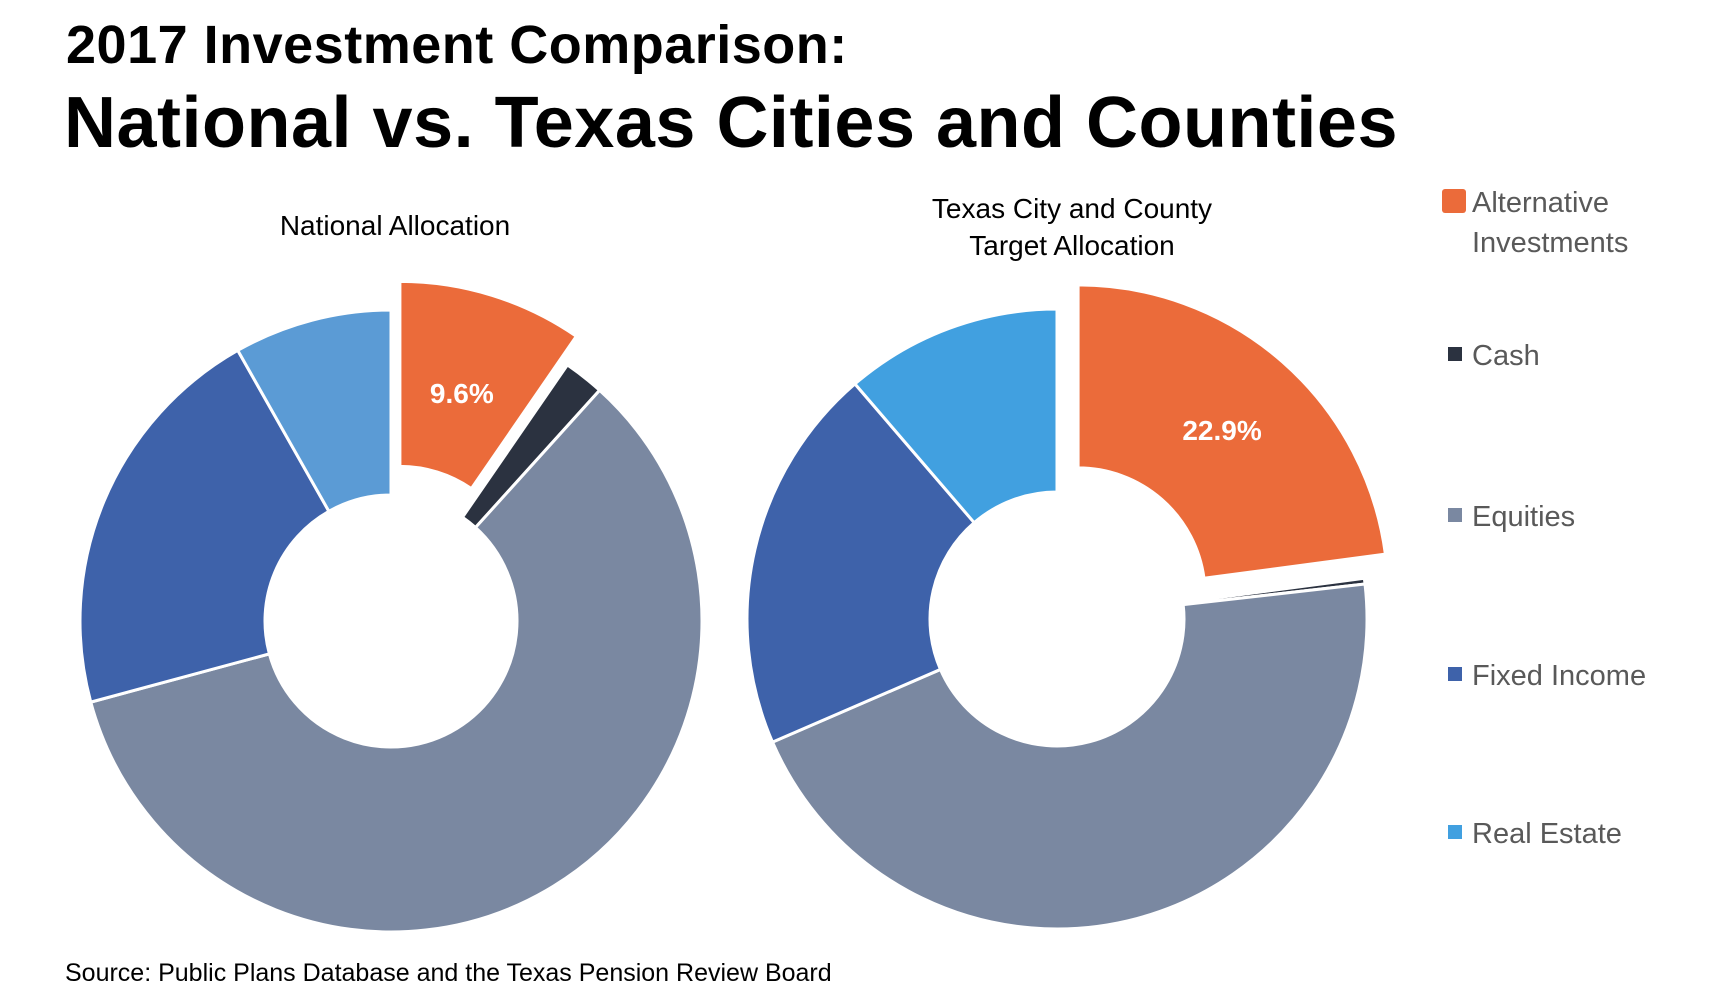 The height and width of the screenshot is (1004, 1716). What do you see at coordinates (1455, 674) in the screenshot?
I see `legend-marker-fixed-income` at bounding box center [1455, 674].